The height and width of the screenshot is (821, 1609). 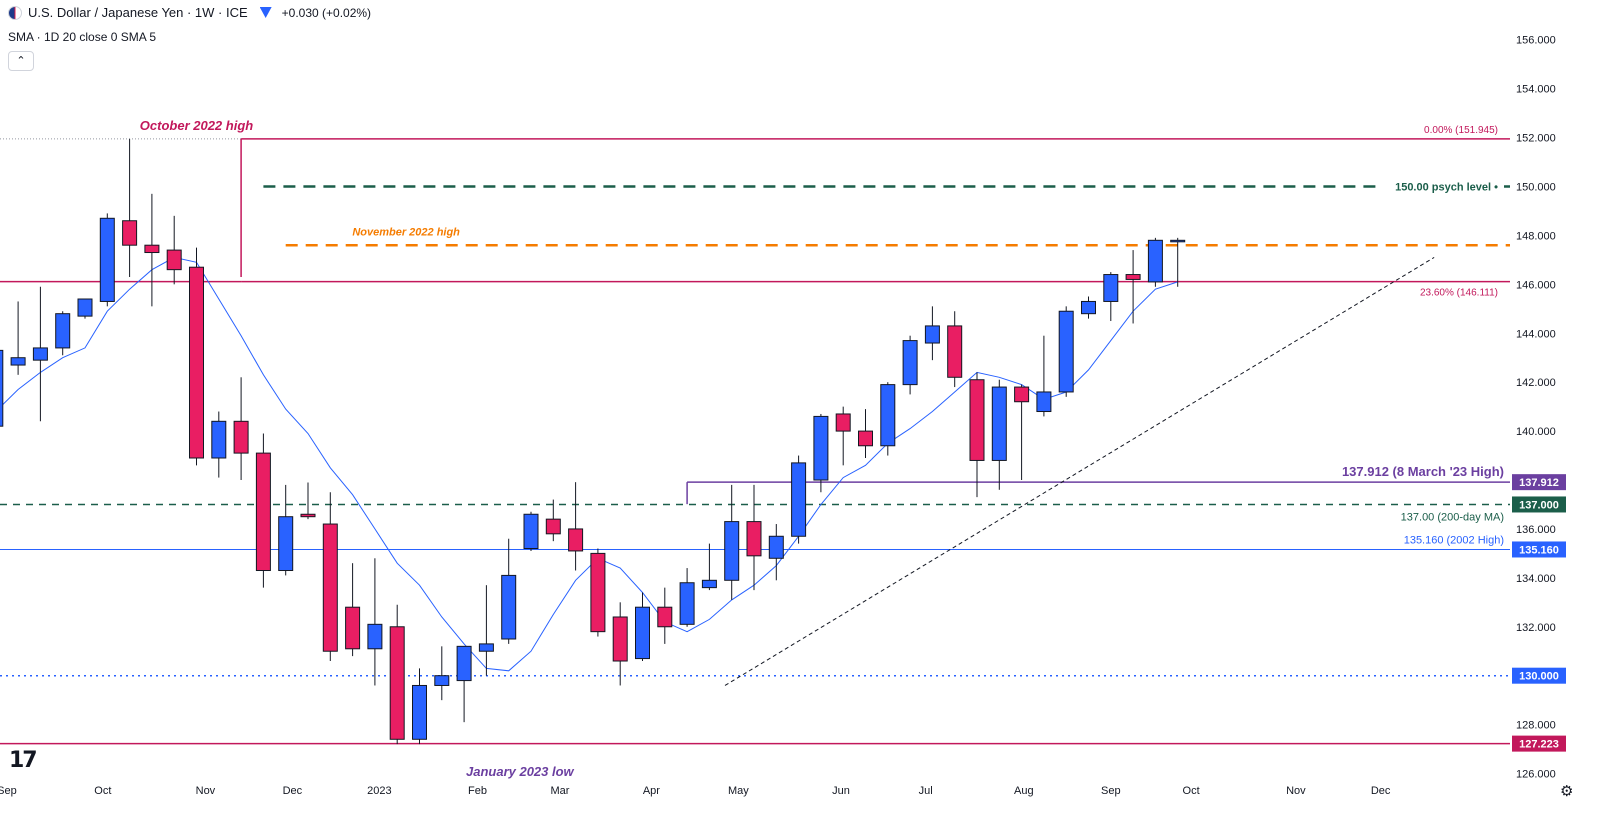 What do you see at coordinates (651, 791) in the screenshot?
I see `x-tick-label: Apr` at bounding box center [651, 791].